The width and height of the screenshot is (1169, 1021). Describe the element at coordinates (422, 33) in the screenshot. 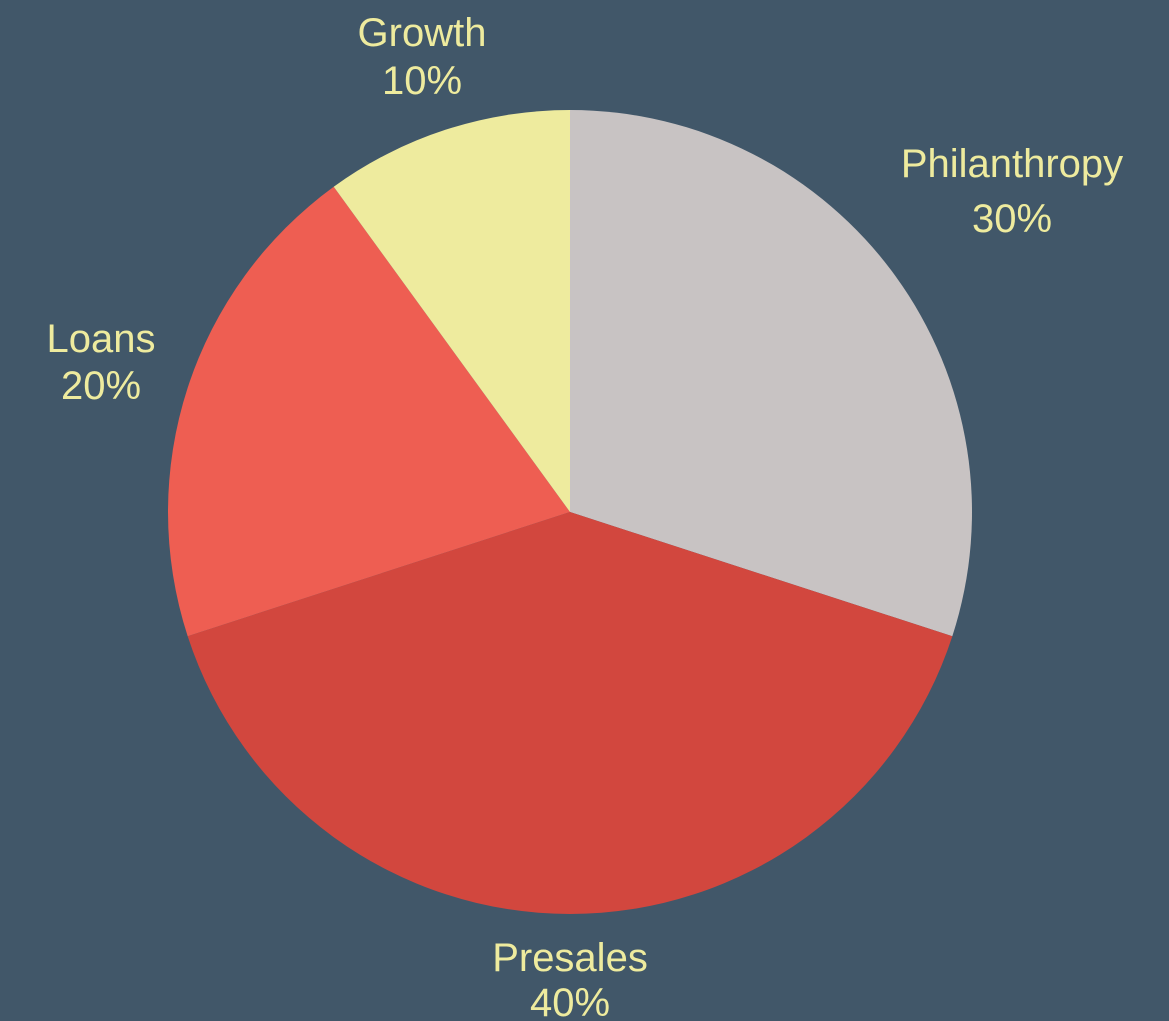

I see `slice-label-growth: Growth` at that location.